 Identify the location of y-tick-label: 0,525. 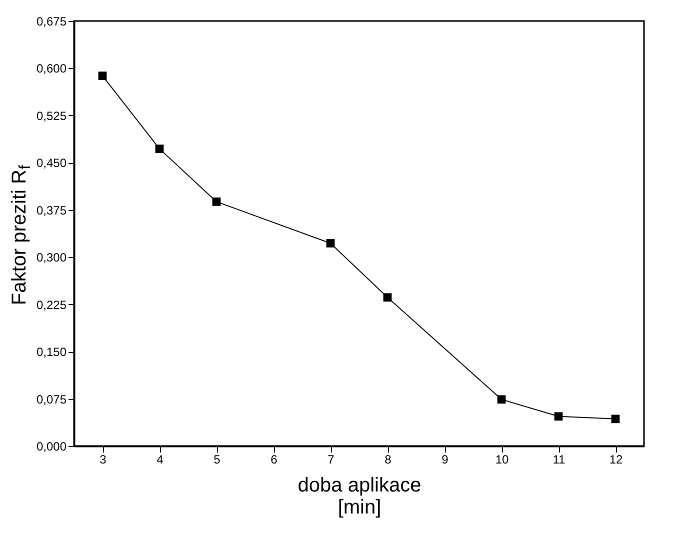
(51, 115).